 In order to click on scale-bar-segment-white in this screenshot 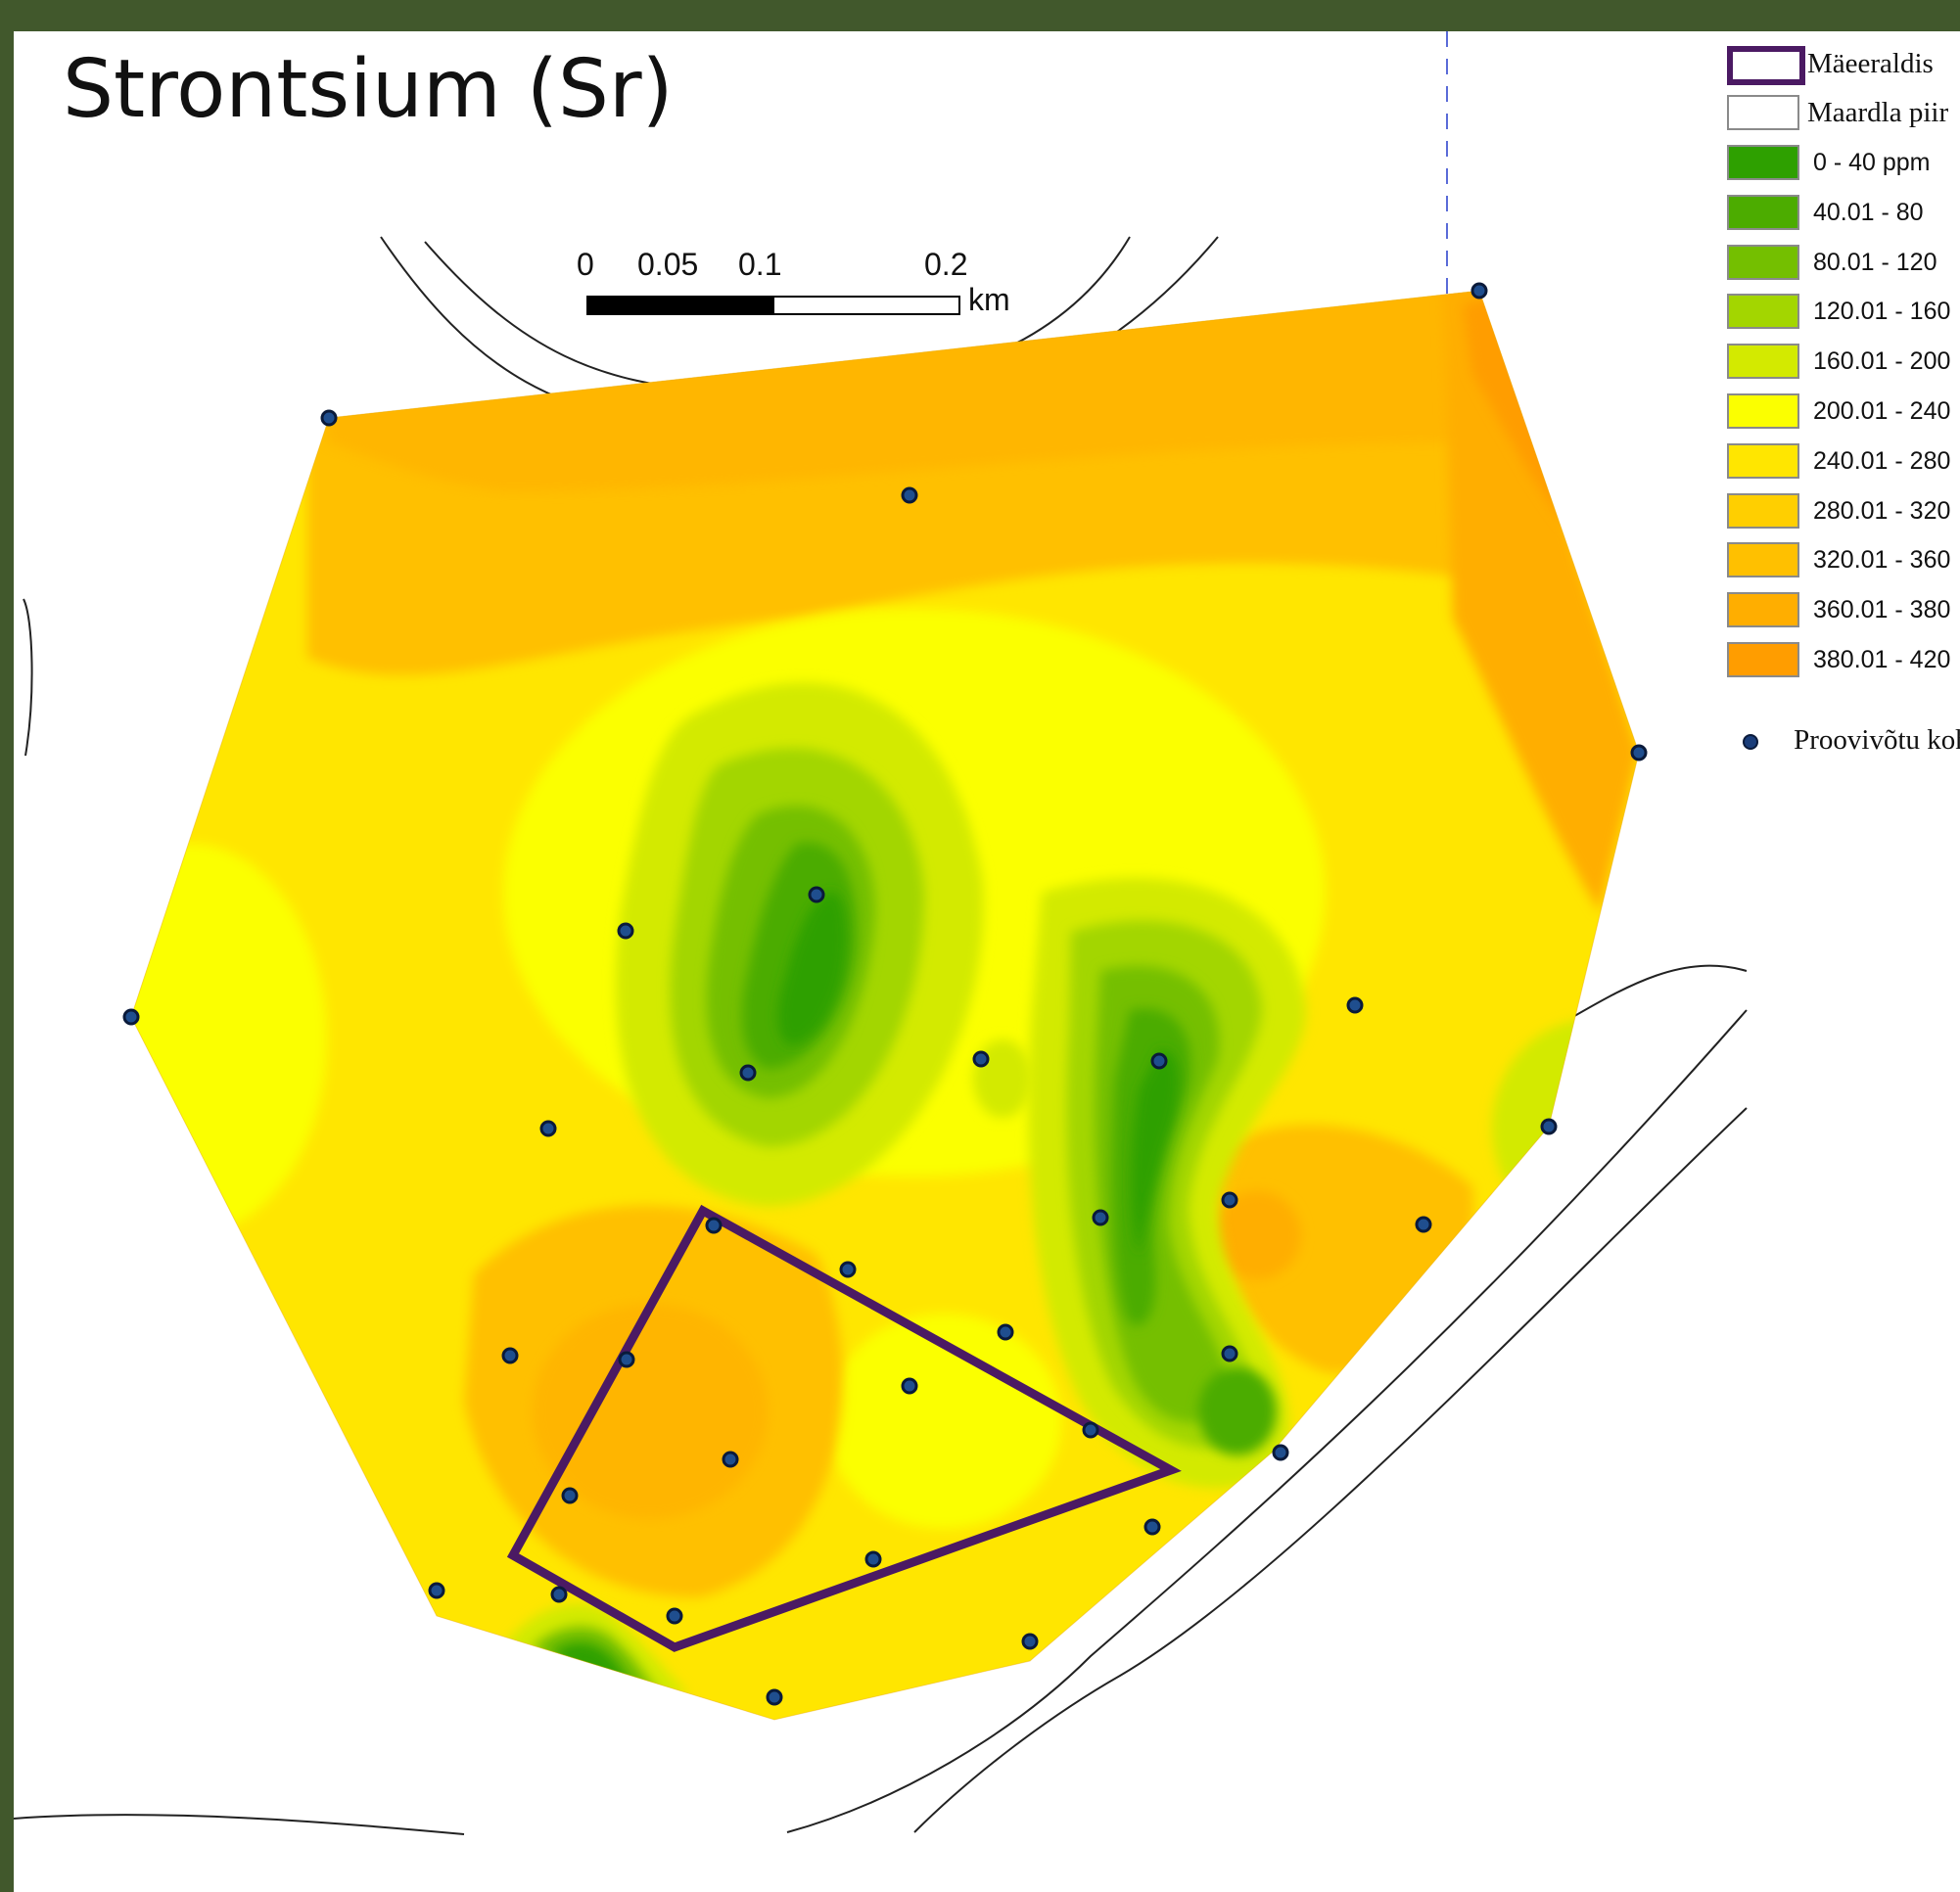, I will do `click(866, 305)`.